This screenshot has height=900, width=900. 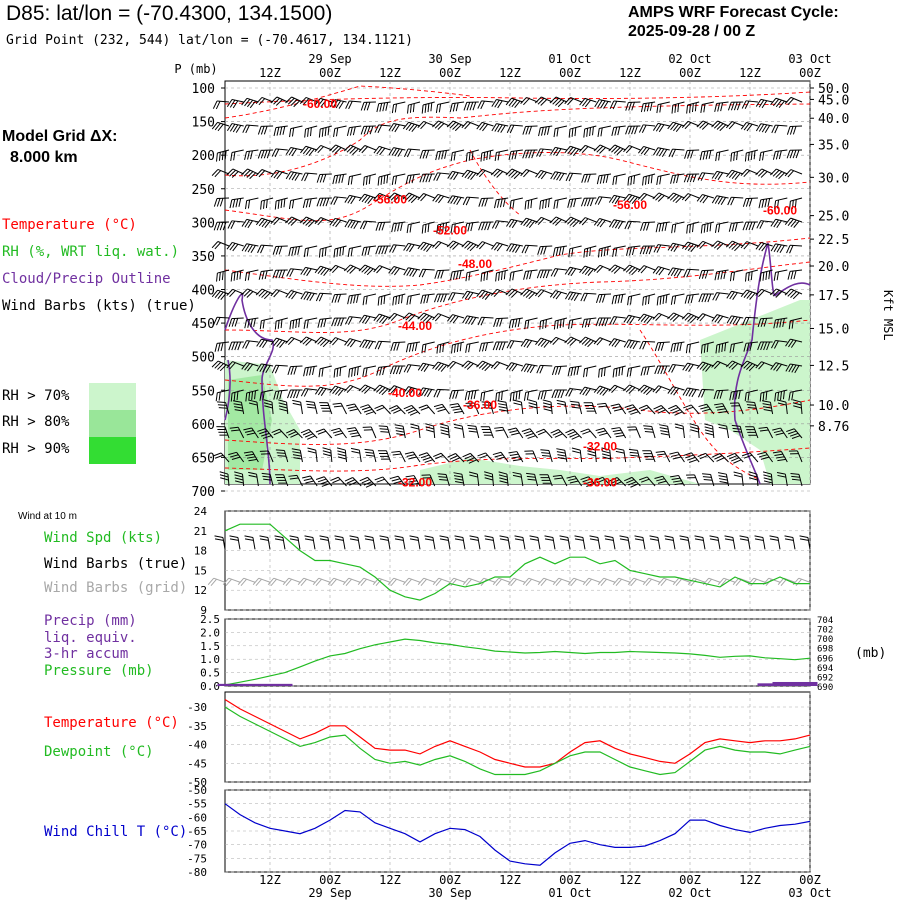 What do you see at coordinates (825, 678) in the screenshot?
I see `pressure-right-tick-label: 692` at bounding box center [825, 678].